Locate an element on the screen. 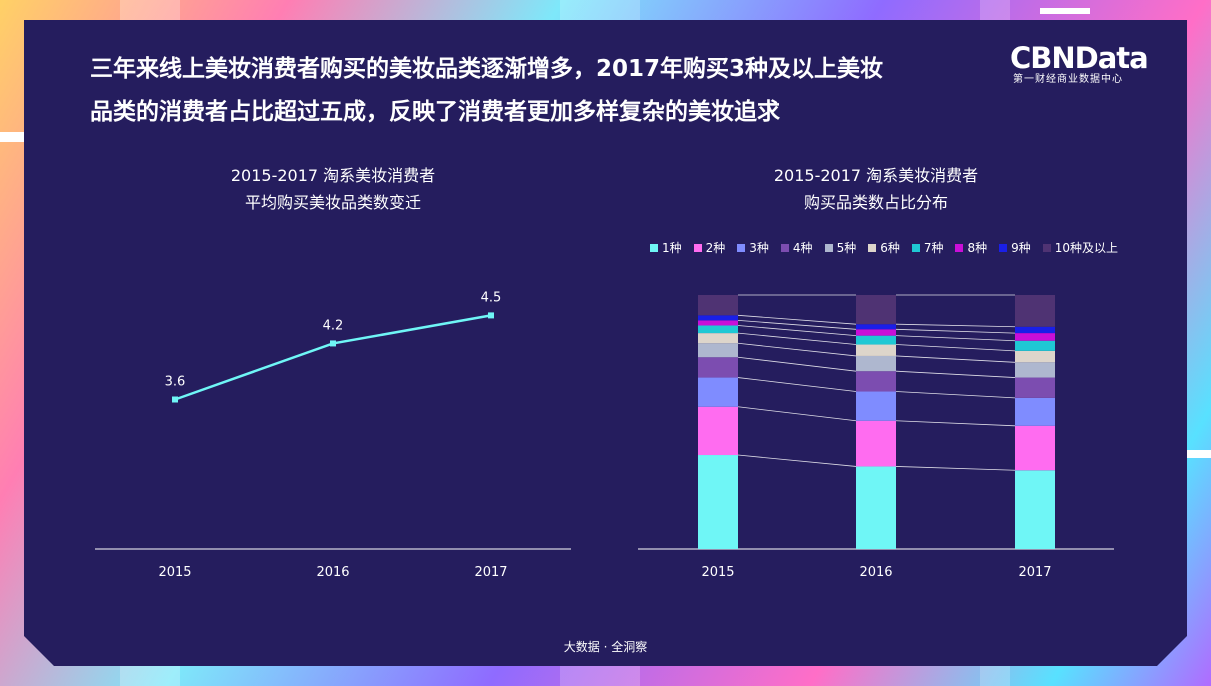  legend-item-3种: 3种 is located at coordinates (753, 248).